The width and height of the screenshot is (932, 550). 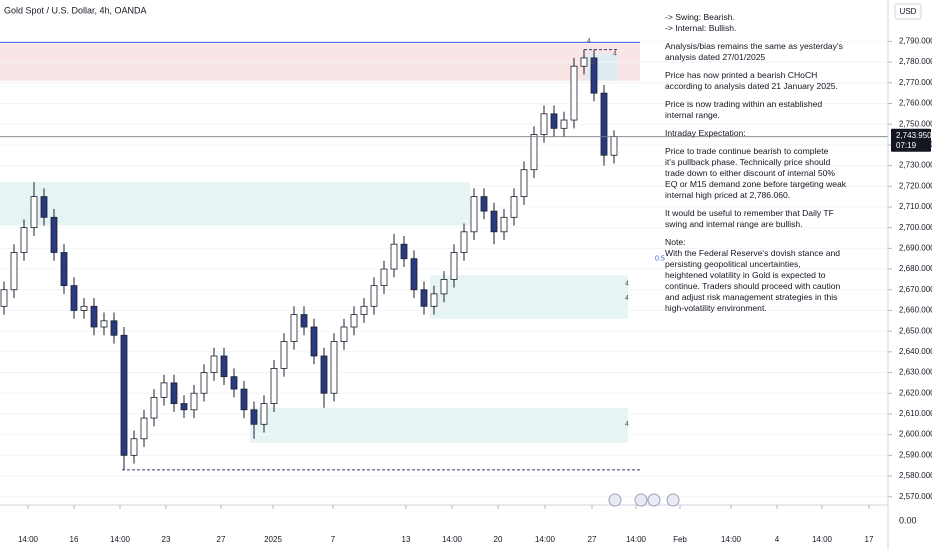 I want to click on event-icons, so click(x=644, y=500).